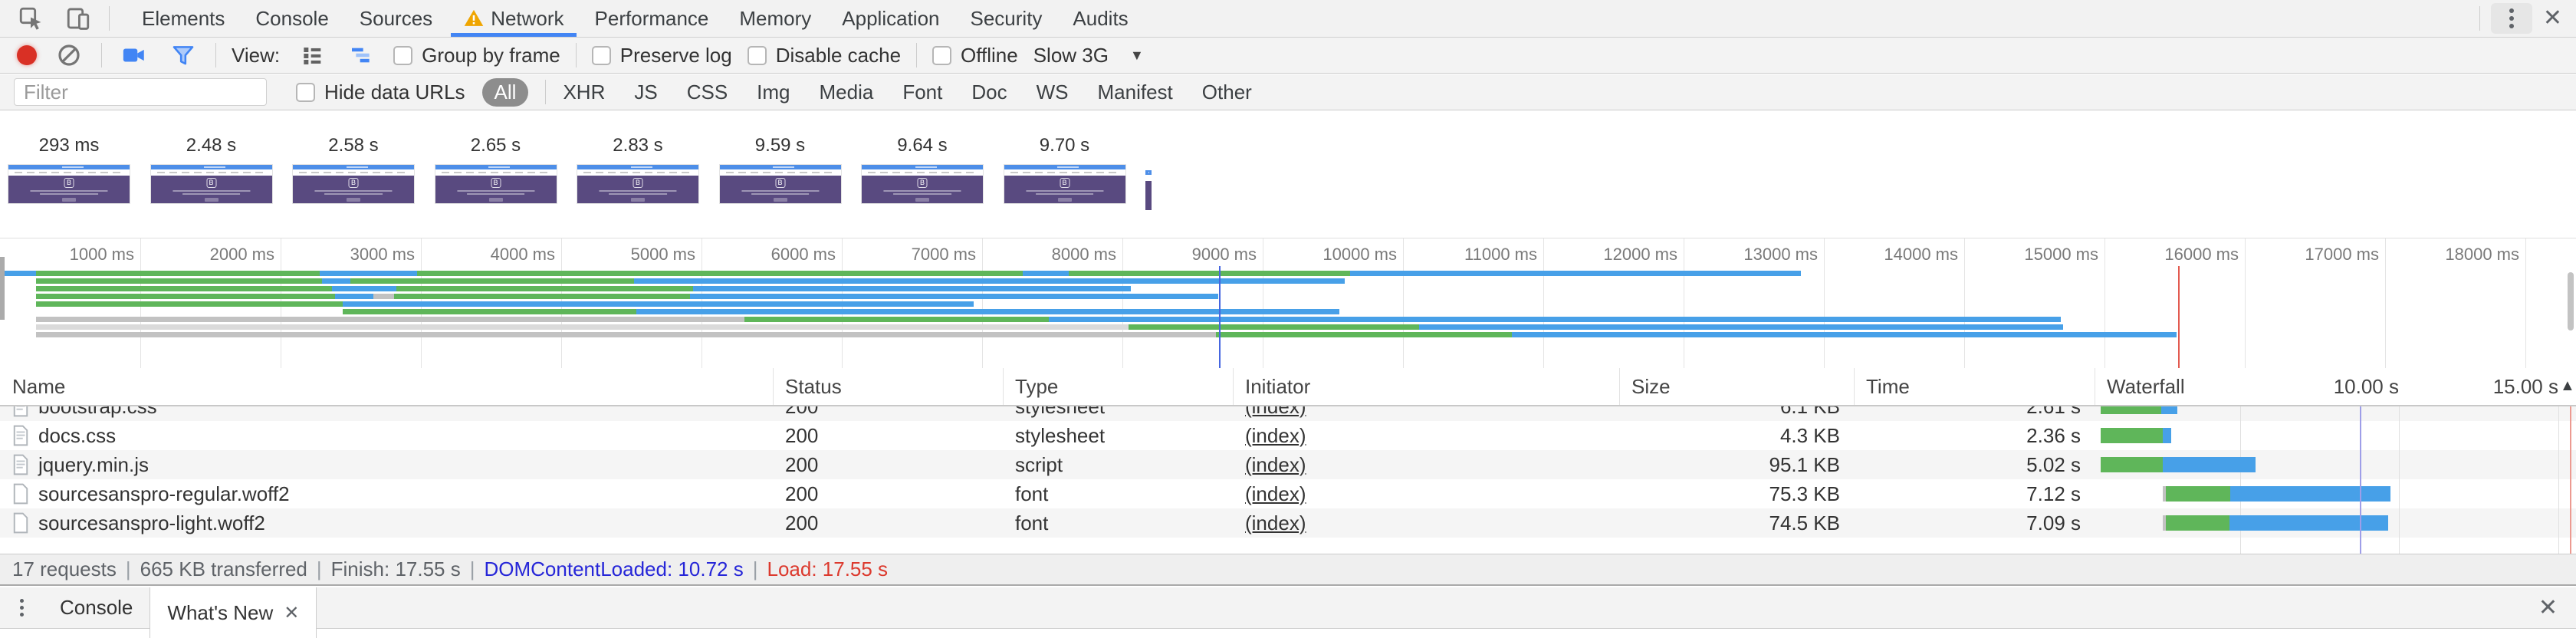  What do you see at coordinates (292, 612) in the screenshot?
I see `tab-close-icon: ✕` at bounding box center [292, 612].